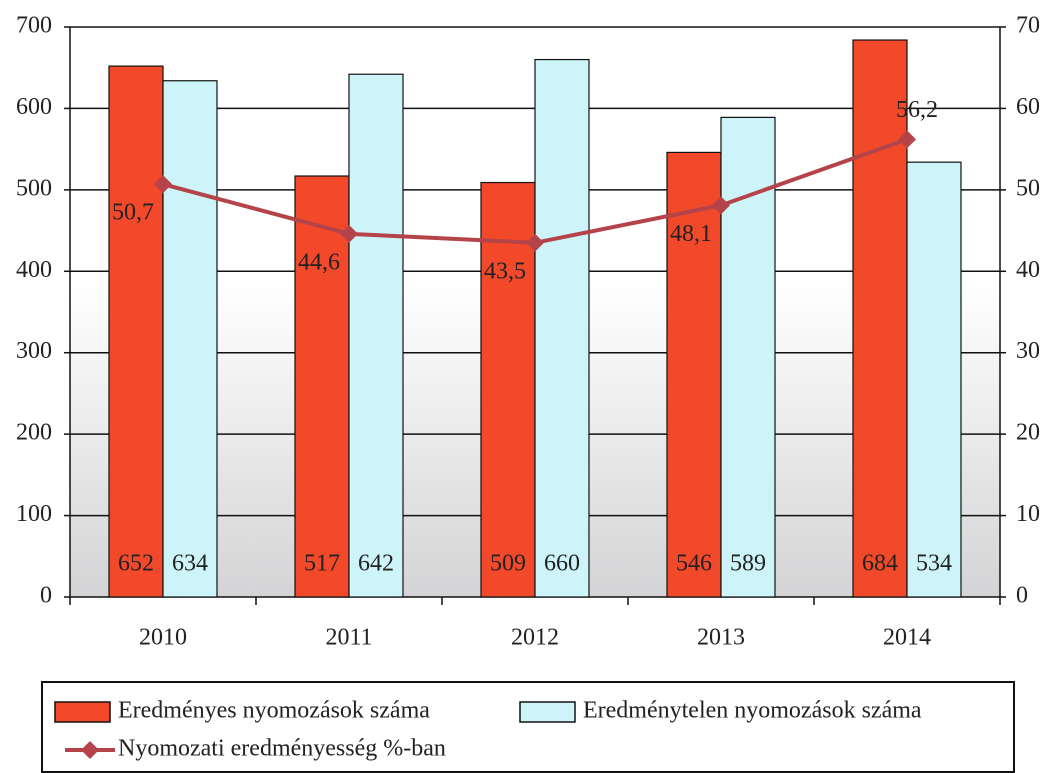  What do you see at coordinates (934, 564) in the screenshot?
I see `bar-value-label: 534` at bounding box center [934, 564].